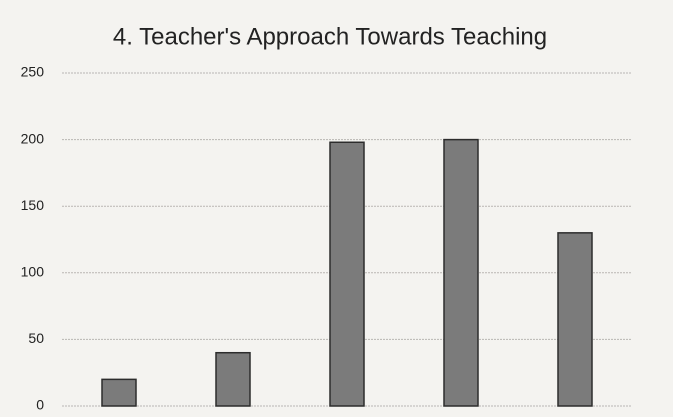  Describe the element at coordinates (33, 72) in the screenshot. I see `y-tick-label: 250` at that location.